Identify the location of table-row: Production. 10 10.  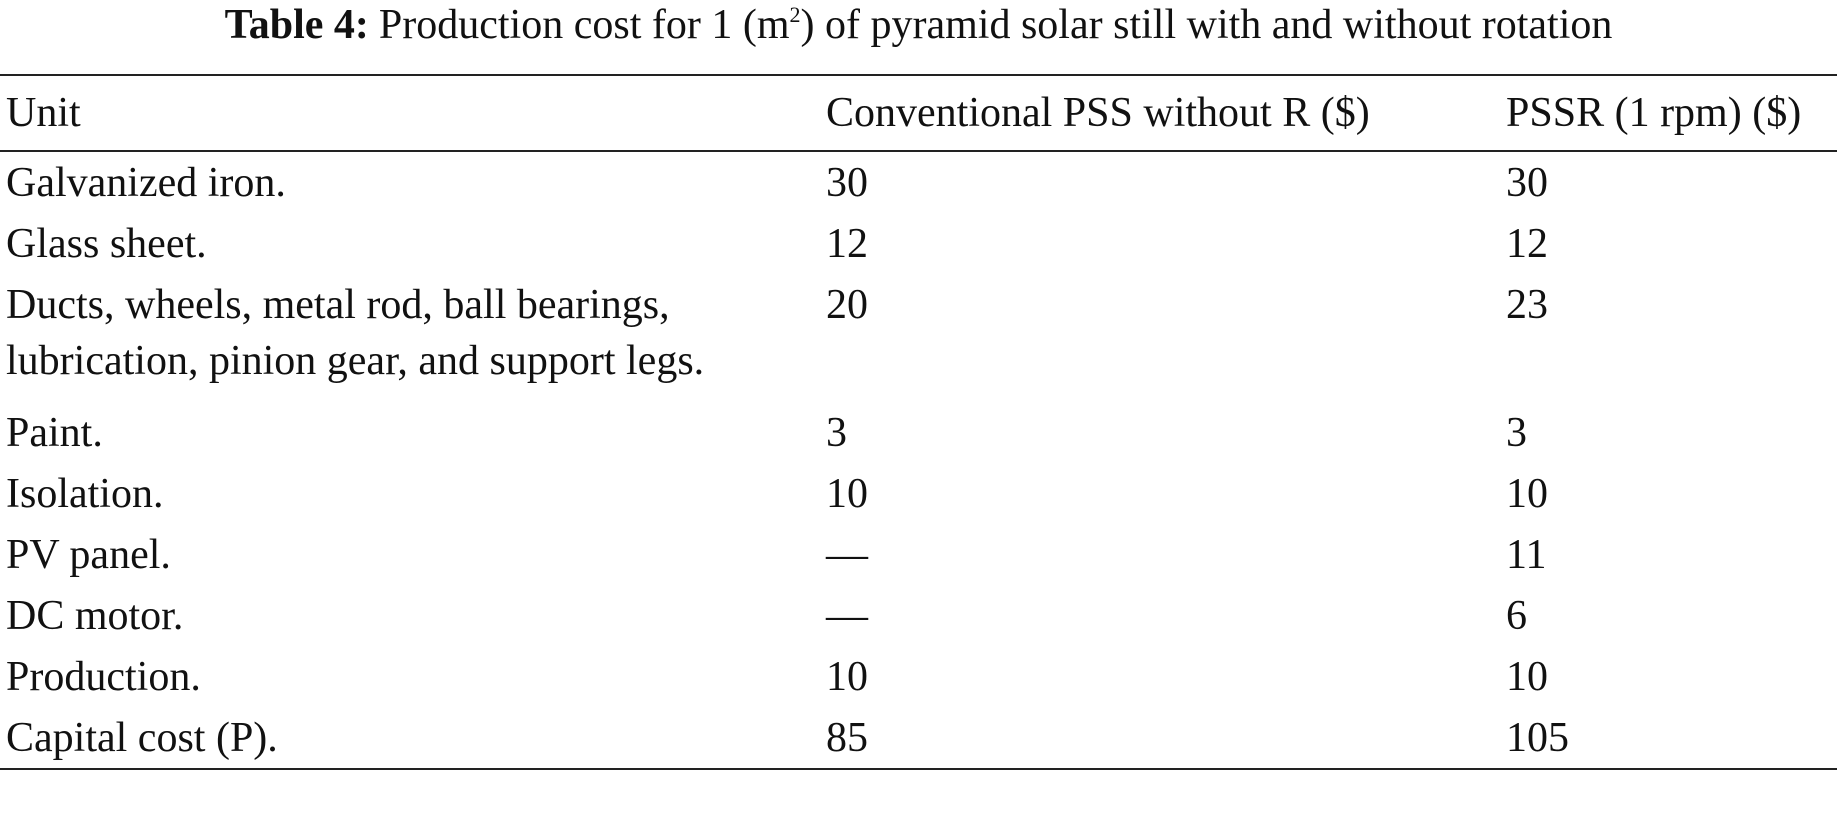
(918, 676).